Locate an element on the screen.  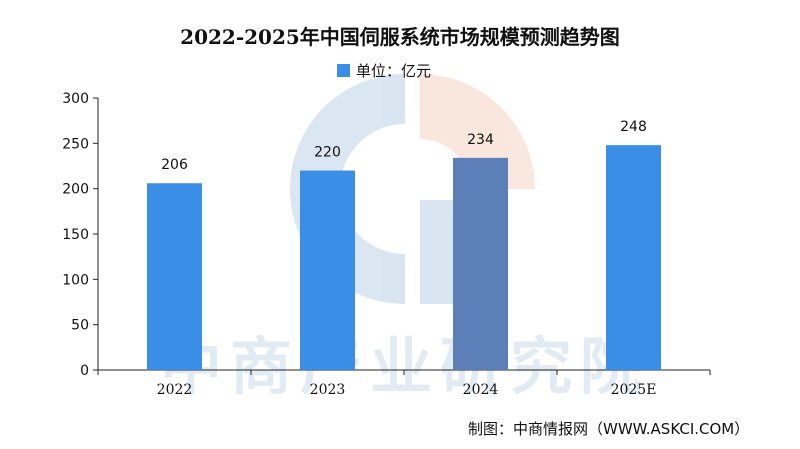
x-tick-label-2025E: 2025E is located at coordinates (634, 390).